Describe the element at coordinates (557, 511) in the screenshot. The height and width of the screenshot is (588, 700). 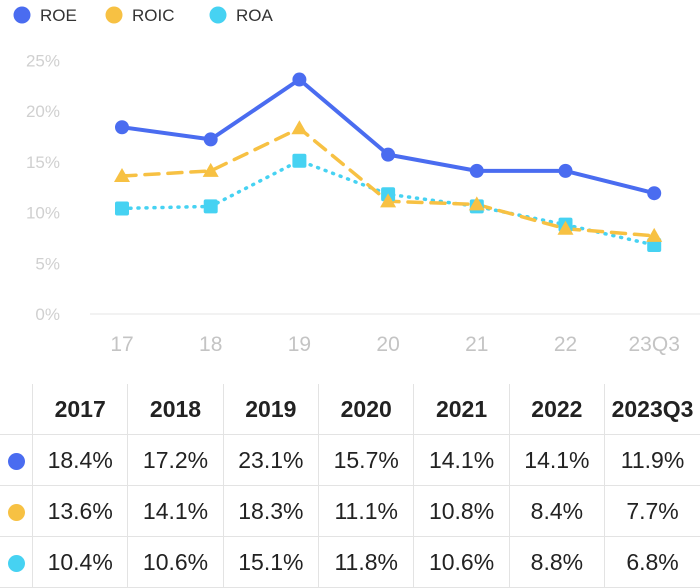
I see `table-cell: 8.4%` at that location.